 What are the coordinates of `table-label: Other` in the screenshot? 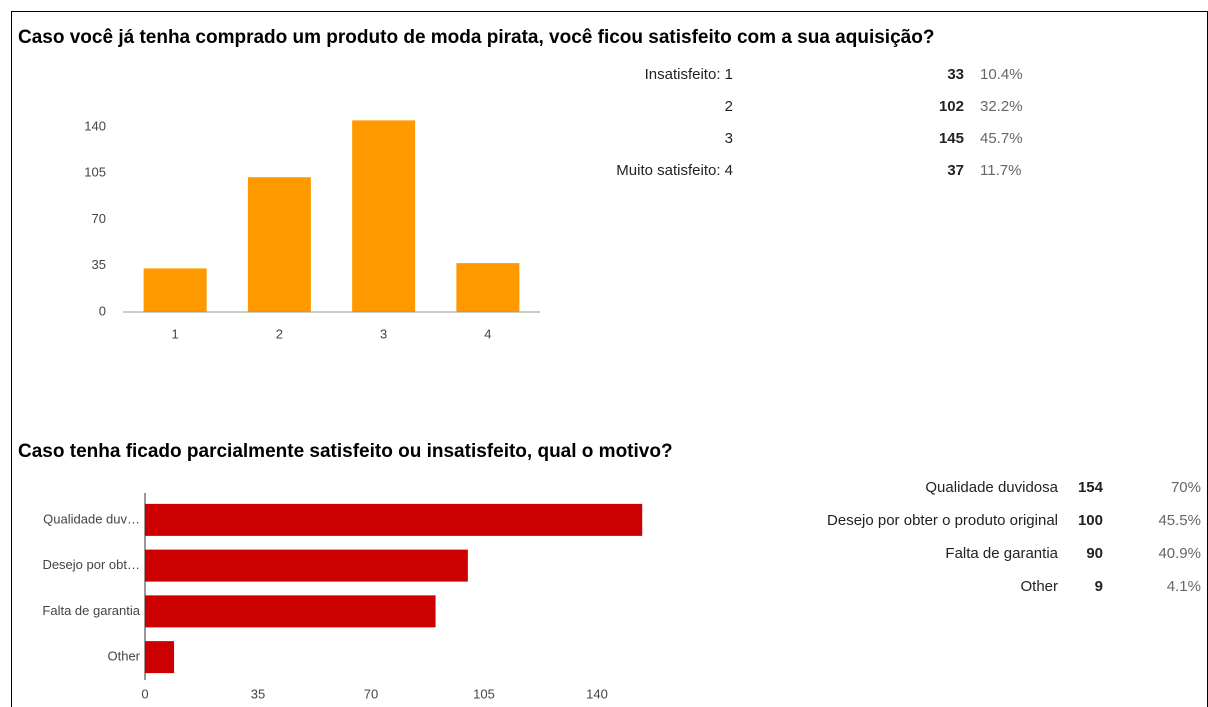 It's located at (1039, 586).